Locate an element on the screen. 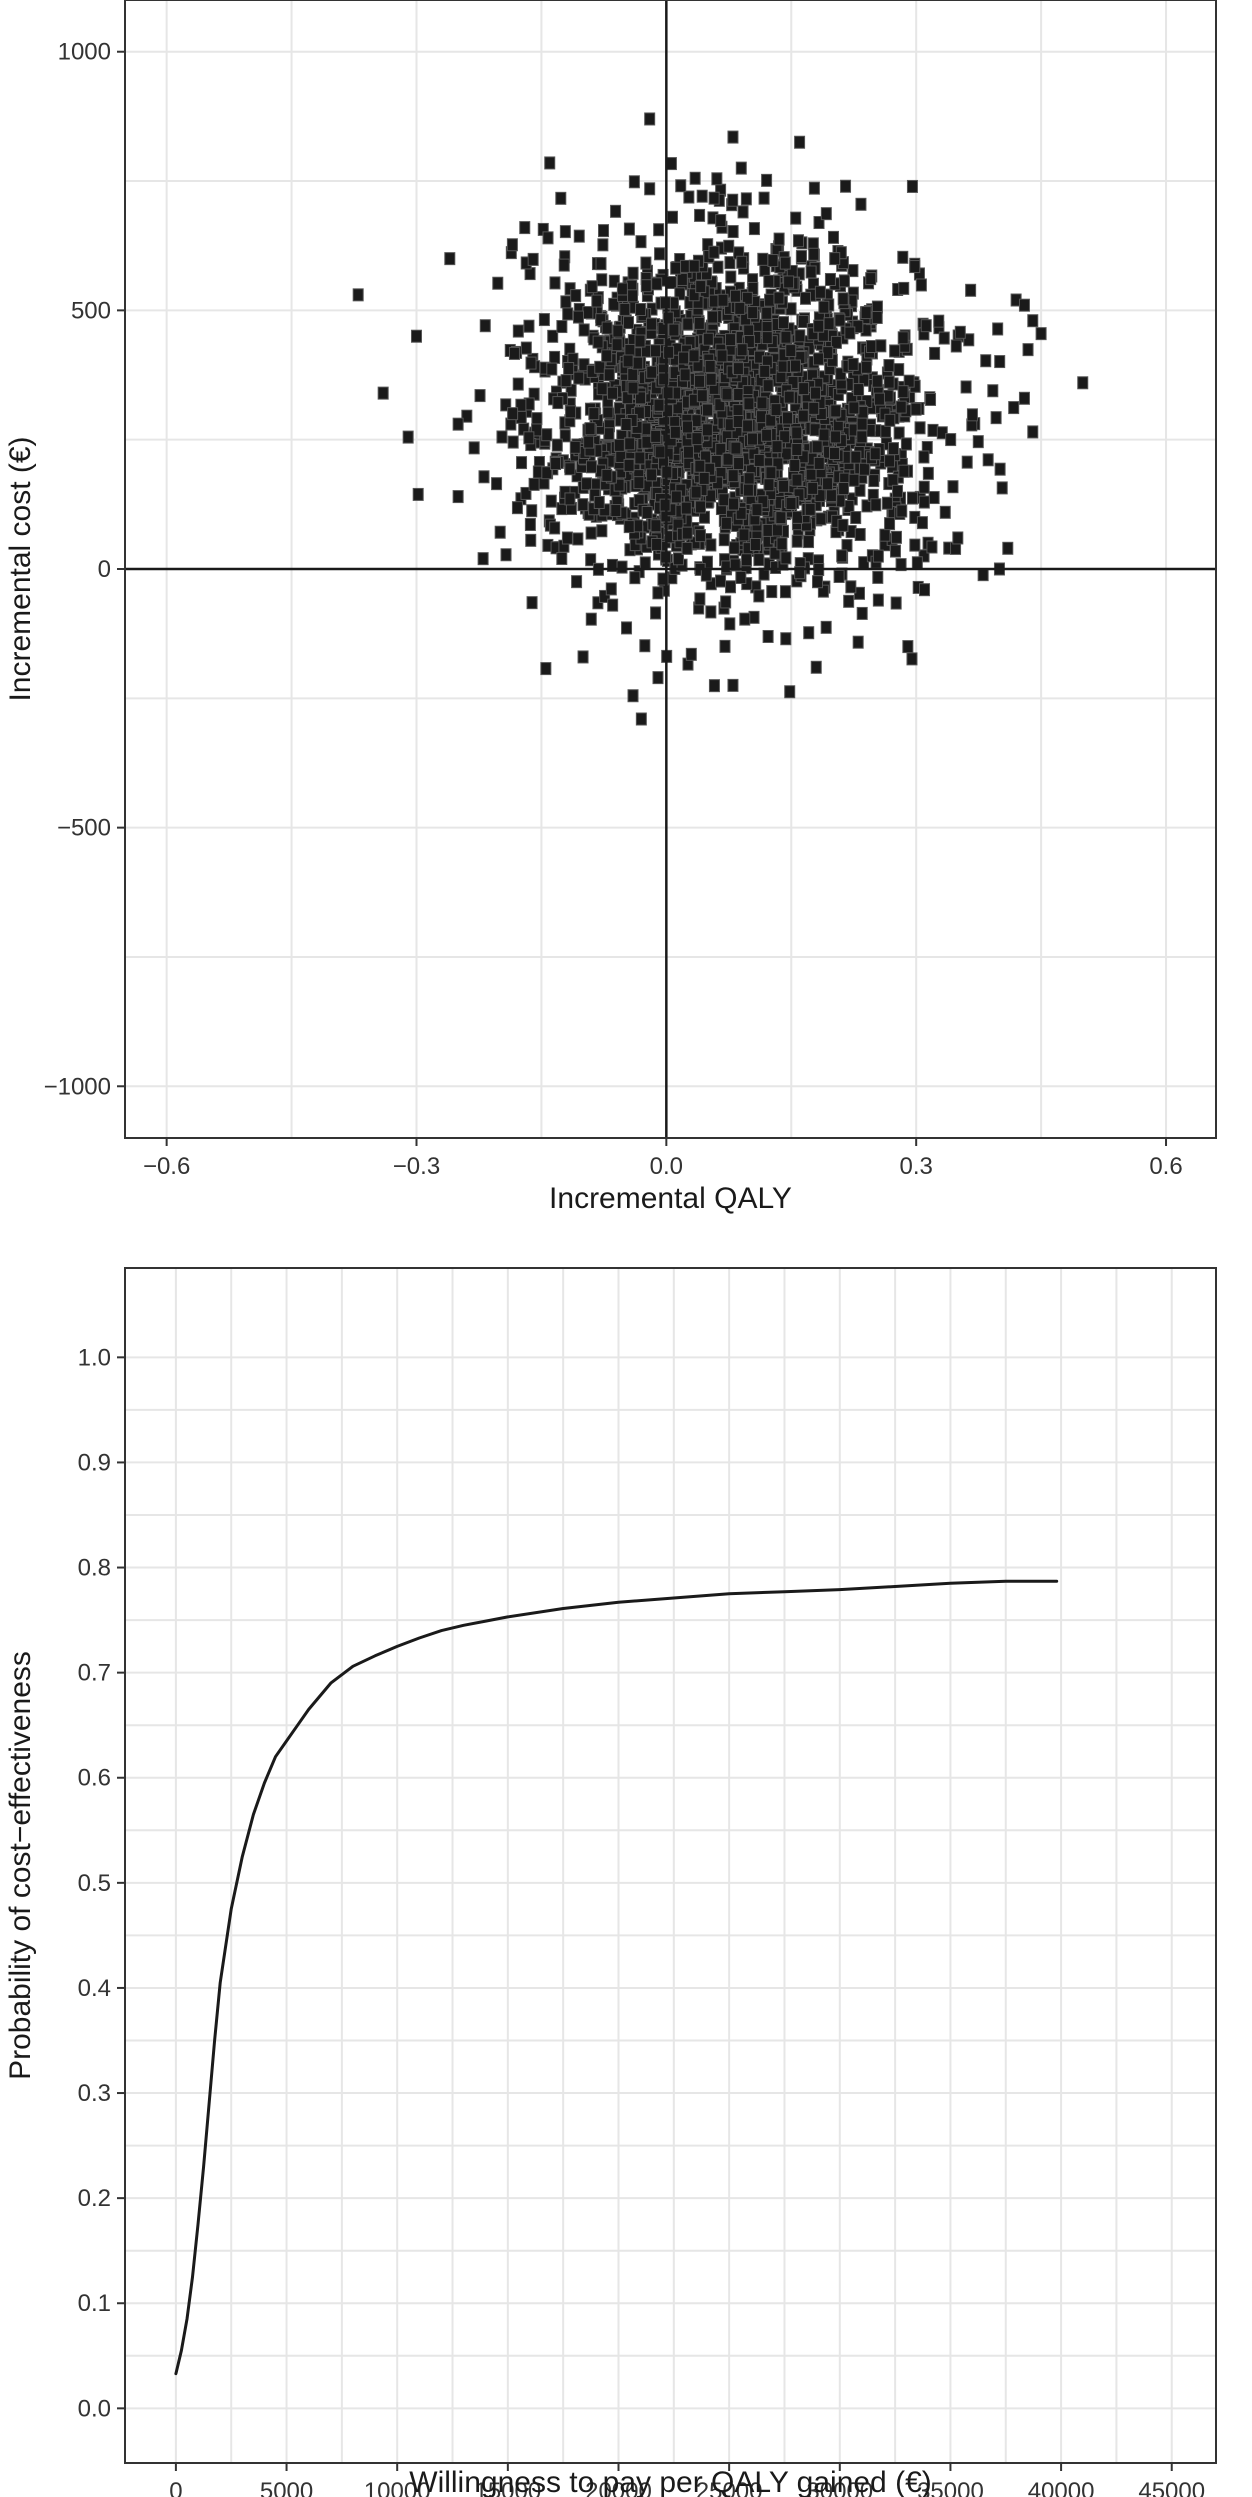  y-tick-label: 0 is located at coordinates (104, 569).